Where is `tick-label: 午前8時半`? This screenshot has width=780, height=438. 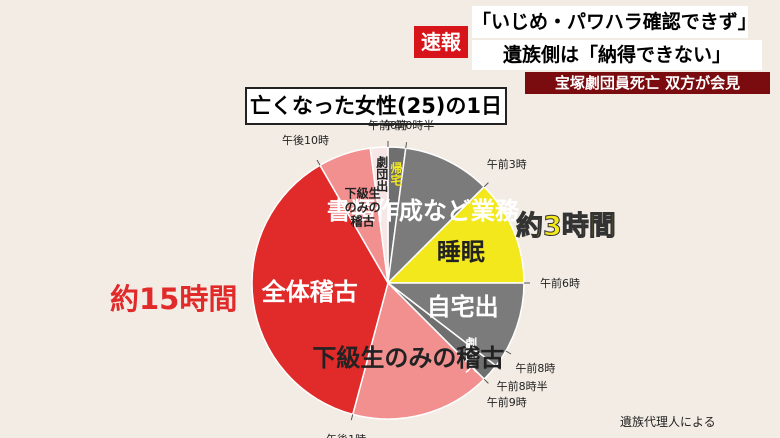
tick-label: 午前8時半 is located at coordinates (522, 386).